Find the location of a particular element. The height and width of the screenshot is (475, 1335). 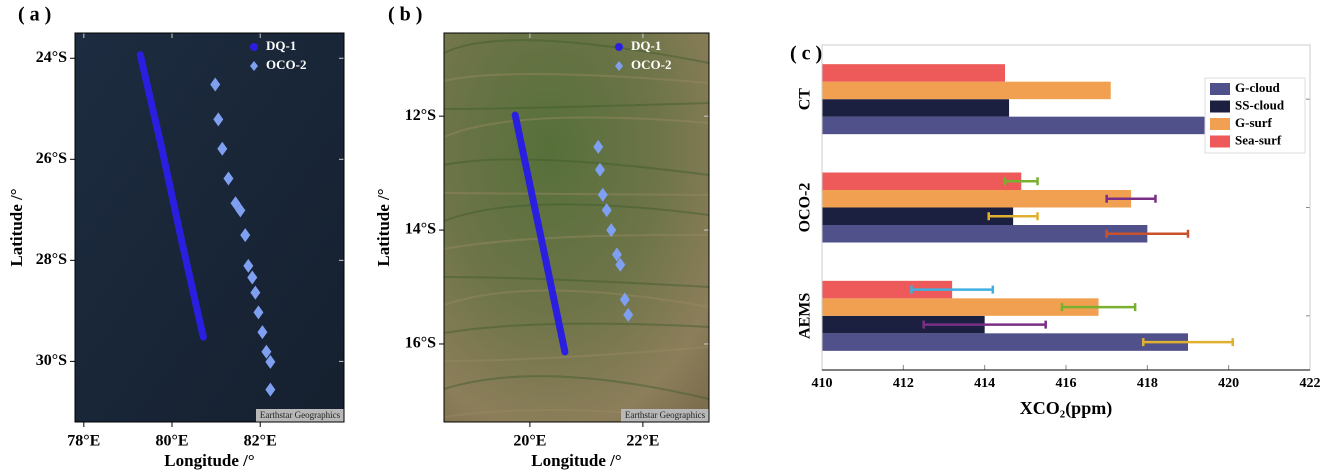

x-tick-label: 414 is located at coordinates (984, 383).